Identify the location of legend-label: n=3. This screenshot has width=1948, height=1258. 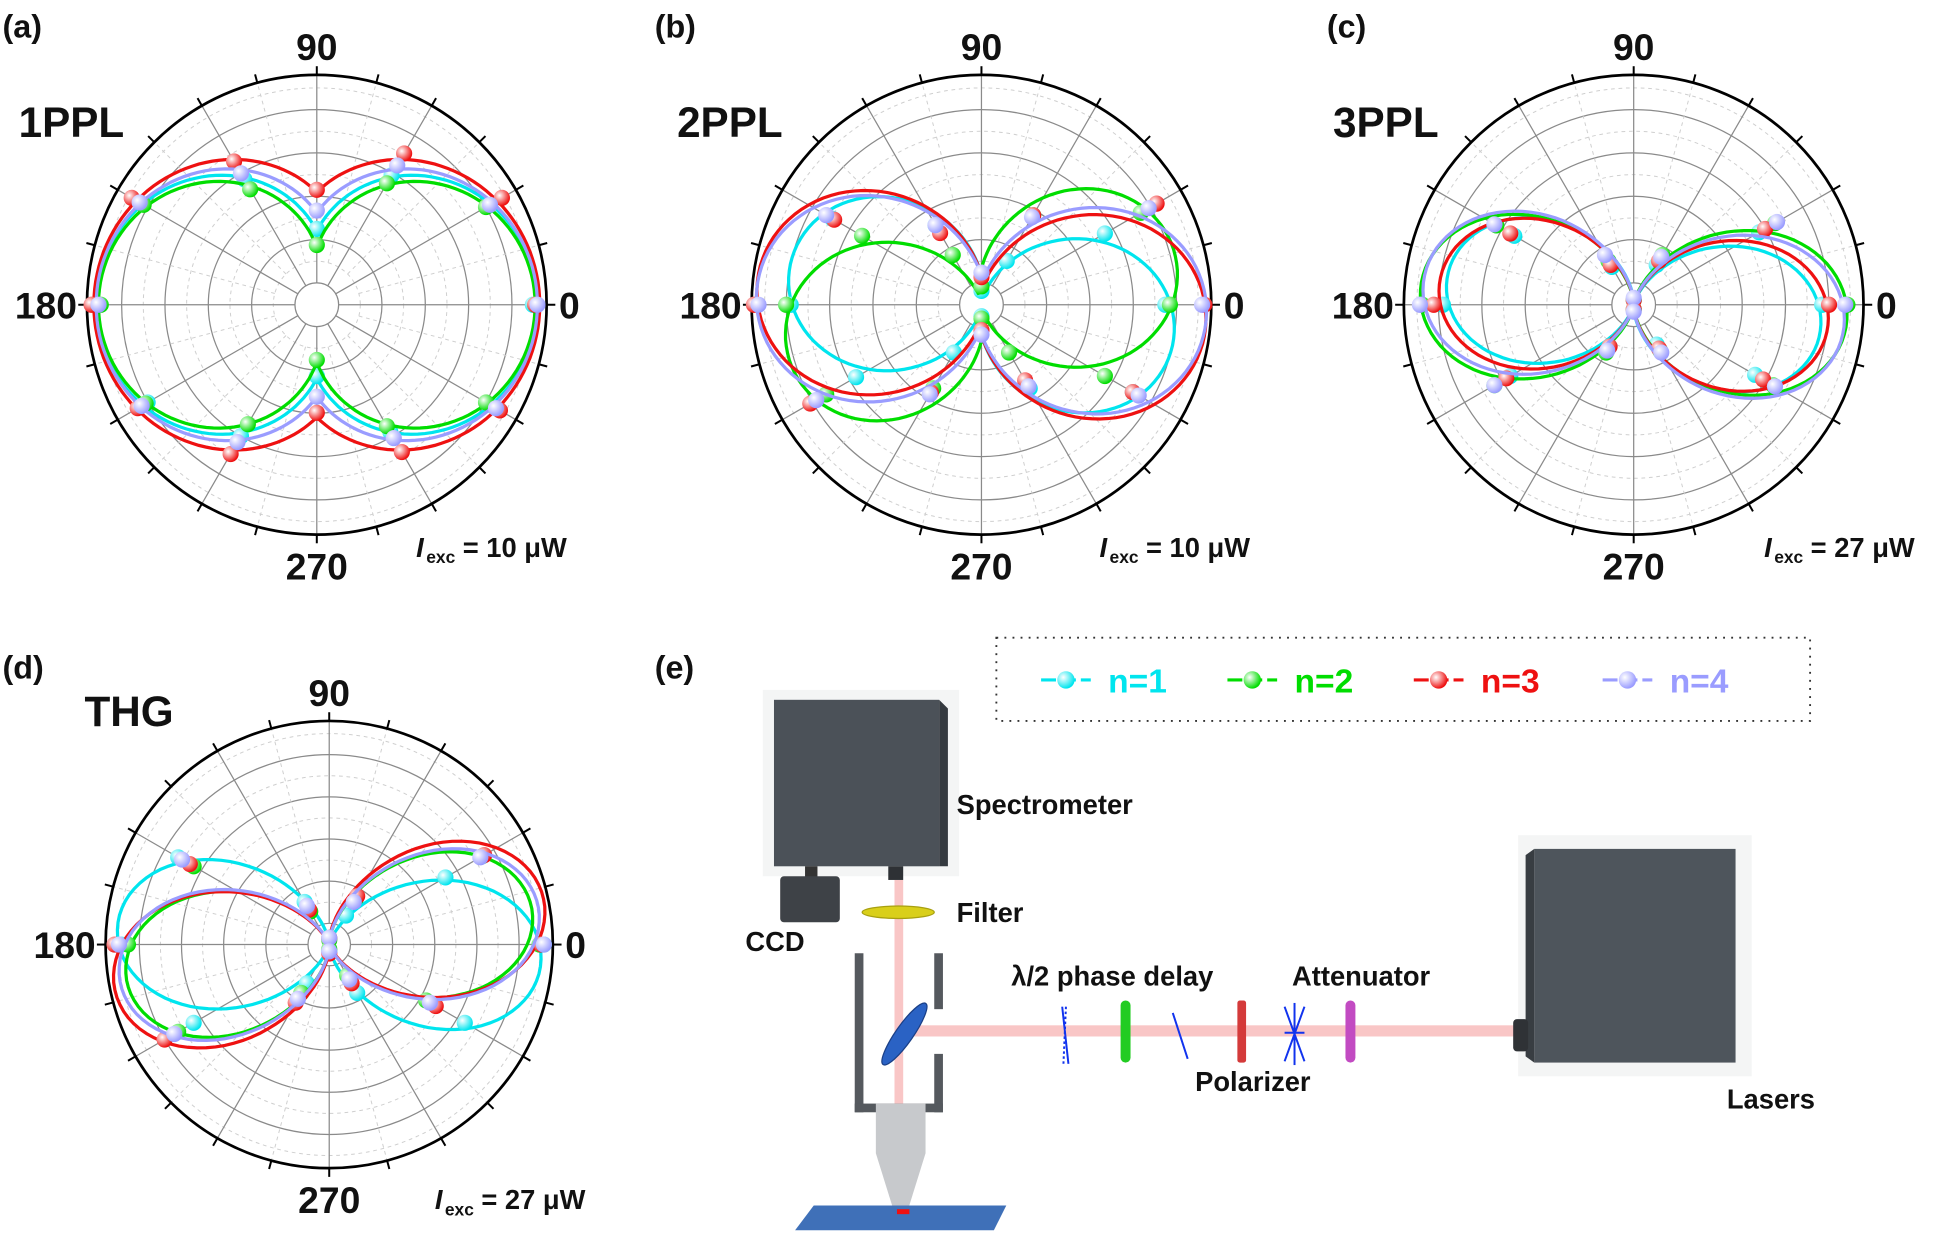
(1510, 681).